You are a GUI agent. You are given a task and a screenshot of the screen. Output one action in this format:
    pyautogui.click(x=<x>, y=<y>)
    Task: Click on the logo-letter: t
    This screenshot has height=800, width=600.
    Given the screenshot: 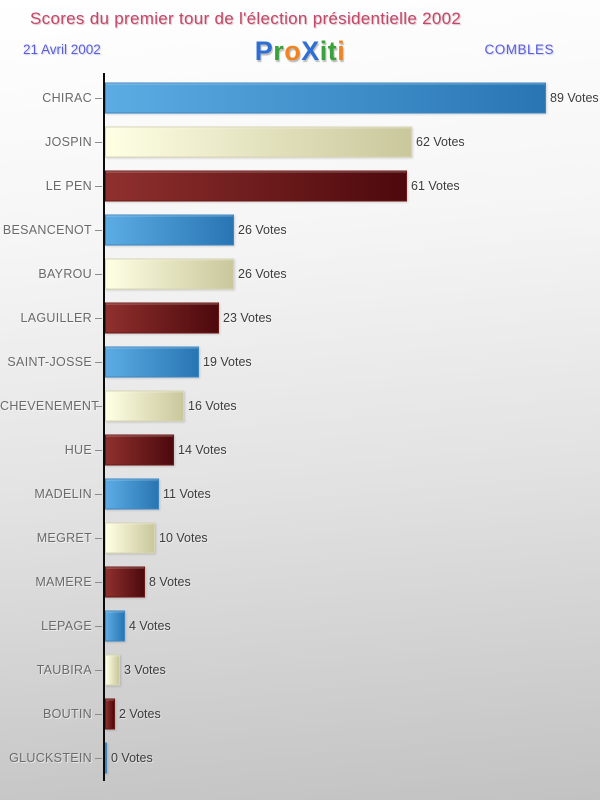 What is the action you would take?
    pyautogui.click(x=332, y=51)
    